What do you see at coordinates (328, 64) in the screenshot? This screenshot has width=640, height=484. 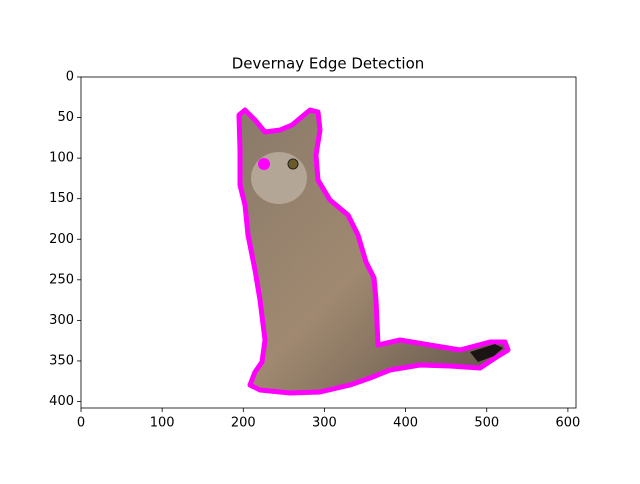 I see `chart-title: Devernay Edge Detection` at bounding box center [328, 64].